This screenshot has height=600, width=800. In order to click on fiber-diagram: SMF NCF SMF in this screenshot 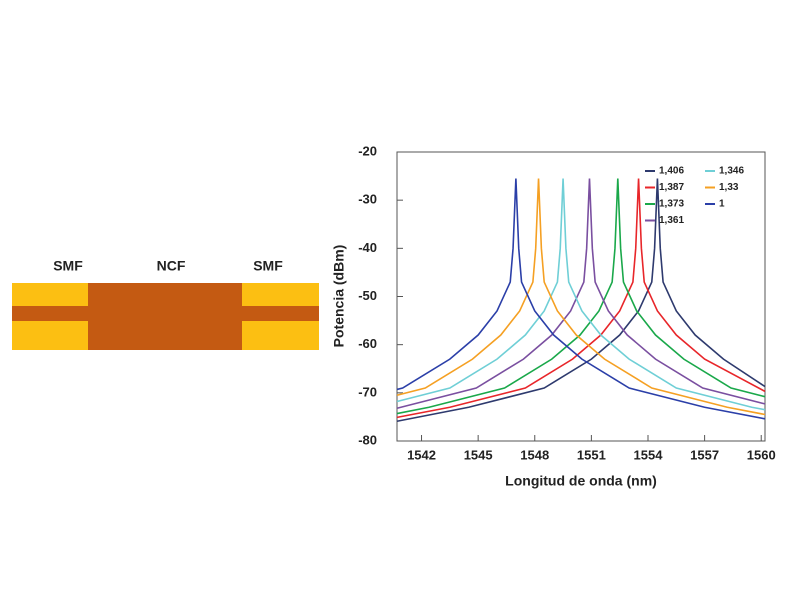, I will do `click(165, 304)`.